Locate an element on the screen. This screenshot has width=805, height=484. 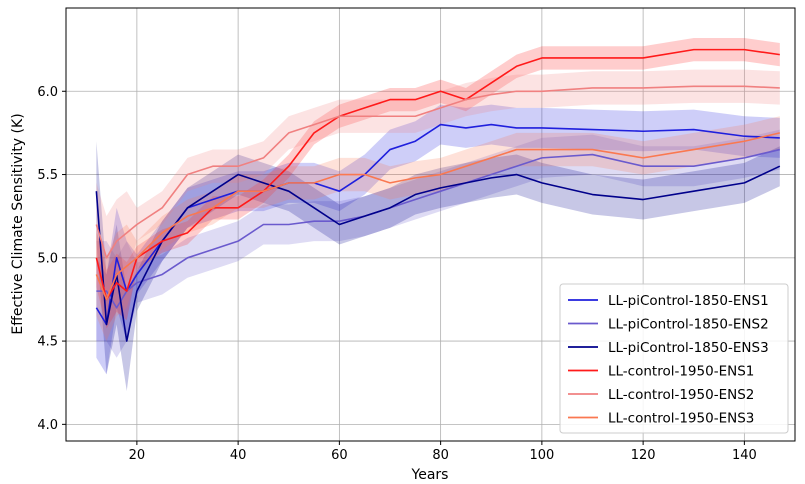
x-axis-ticks: 20 40 60 80 100 120 140 is located at coordinates (443, 452).